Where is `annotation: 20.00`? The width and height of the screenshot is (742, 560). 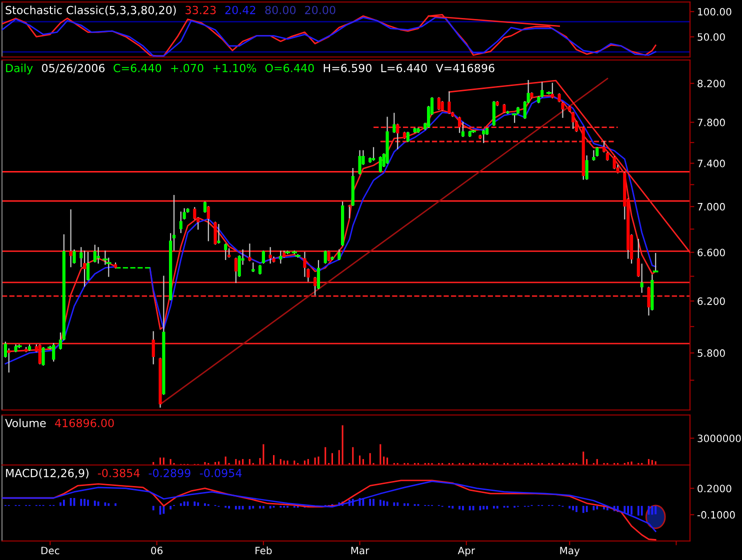
annotation: 20.00 is located at coordinates (320, 10).